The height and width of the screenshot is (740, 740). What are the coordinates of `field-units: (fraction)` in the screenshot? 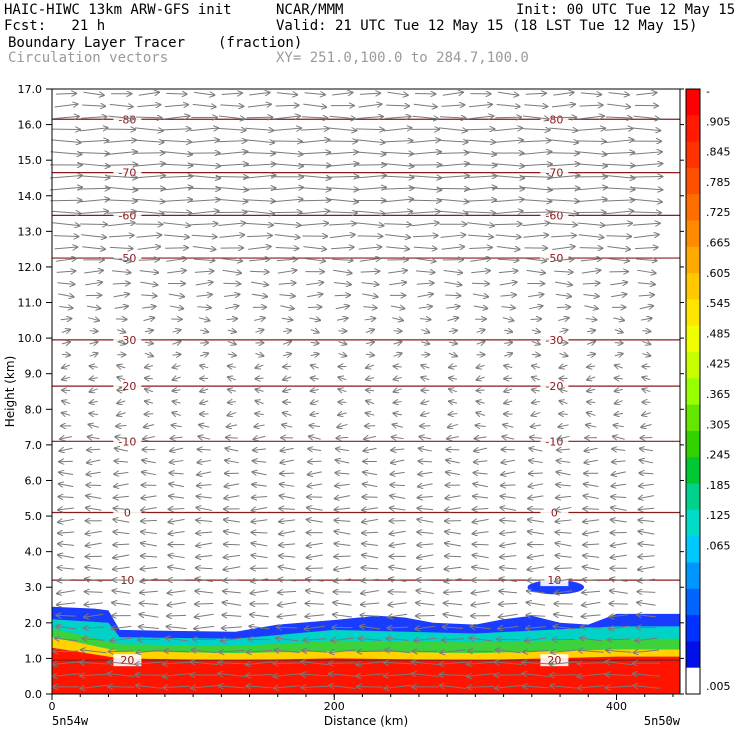 It's located at (260, 43).